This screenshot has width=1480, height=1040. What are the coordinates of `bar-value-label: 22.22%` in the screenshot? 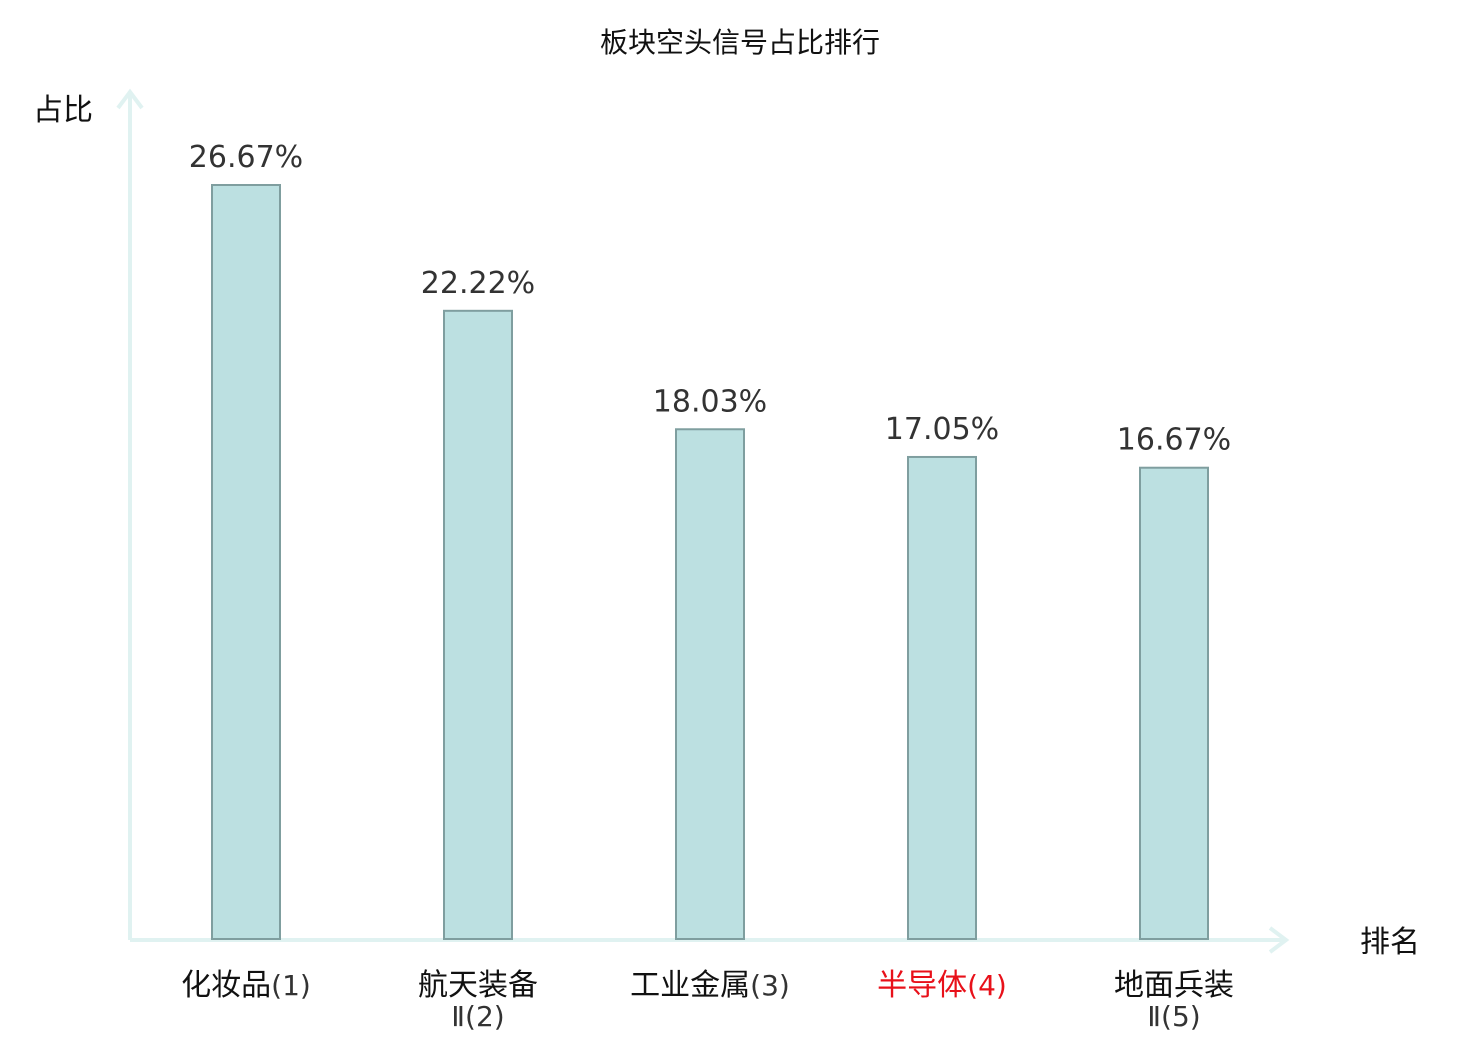 It's located at (478, 283).